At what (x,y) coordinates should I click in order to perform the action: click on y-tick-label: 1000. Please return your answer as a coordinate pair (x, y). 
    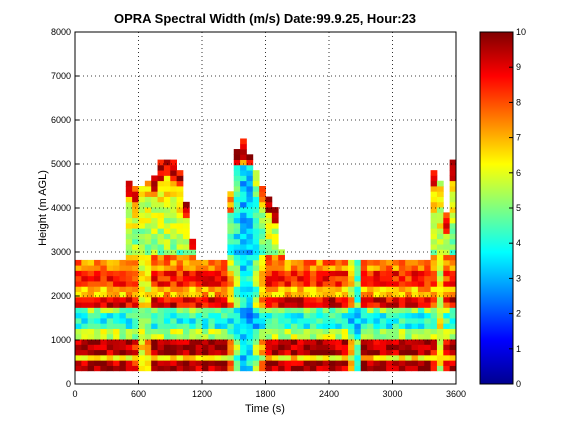
    Looking at the image, I should click on (61, 340).